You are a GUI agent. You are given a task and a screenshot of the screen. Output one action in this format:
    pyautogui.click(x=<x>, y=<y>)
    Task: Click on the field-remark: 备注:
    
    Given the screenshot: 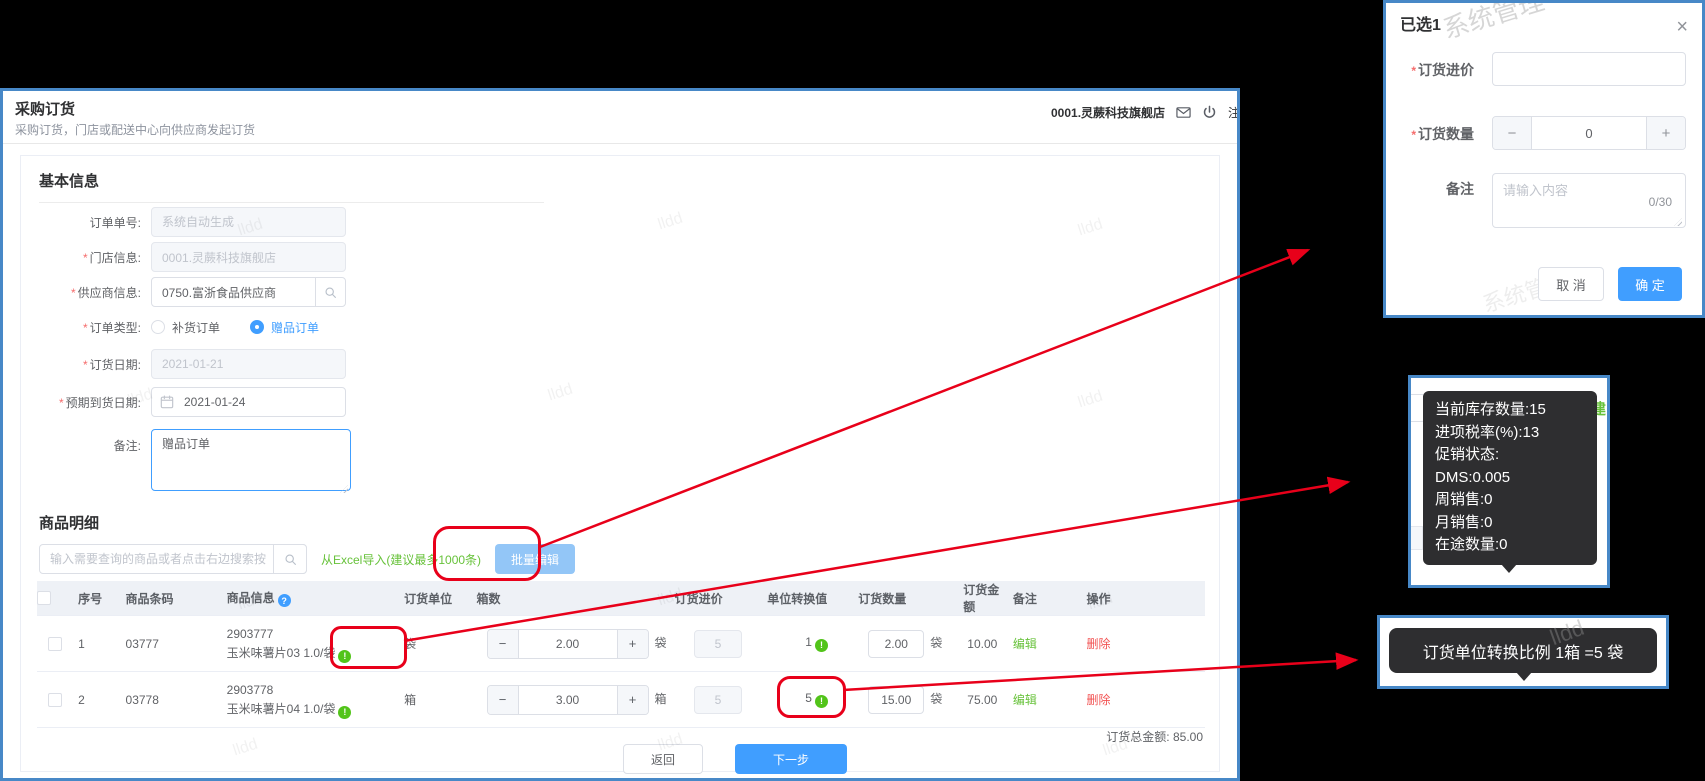 What is the action you would take?
    pyautogui.click(x=186, y=462)
    